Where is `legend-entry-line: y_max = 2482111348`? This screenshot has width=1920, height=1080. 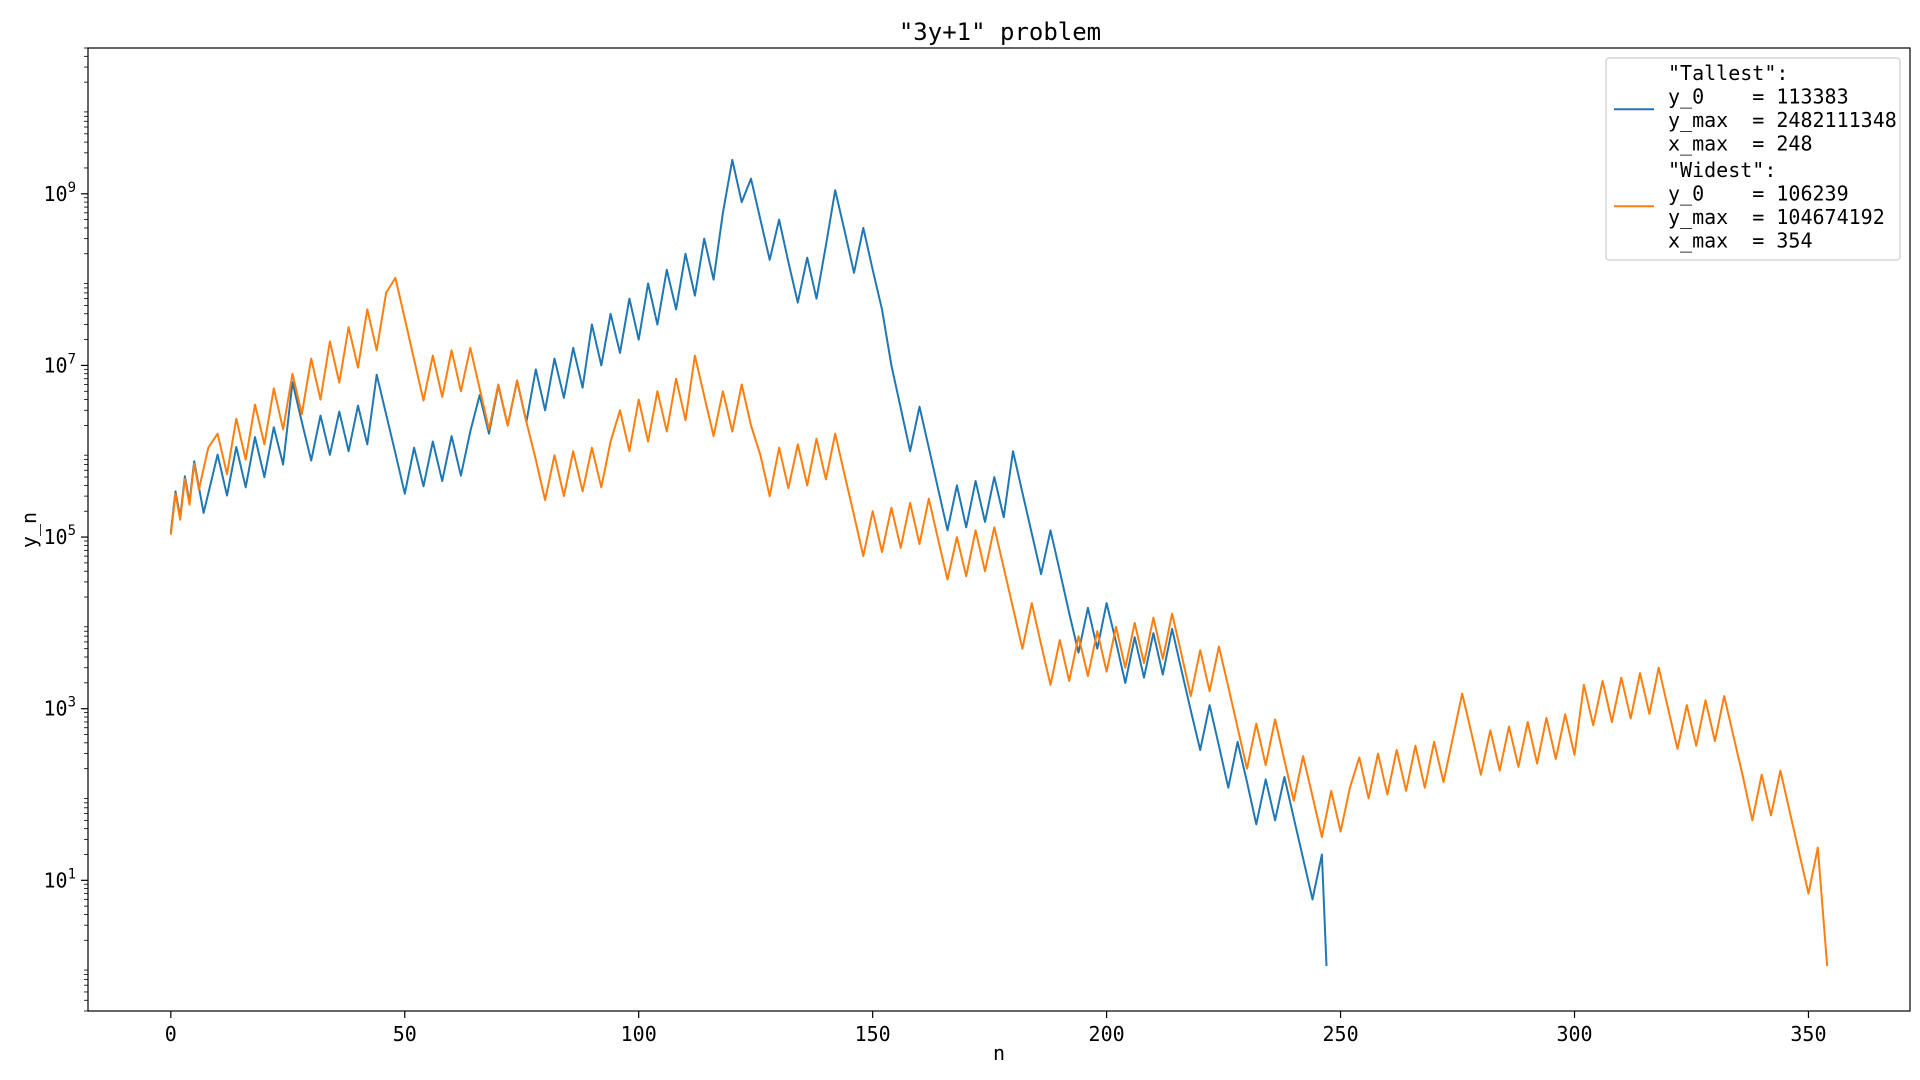
legend-entry-line: y_max = 2482111348 is located at coordinates (1782, 120).